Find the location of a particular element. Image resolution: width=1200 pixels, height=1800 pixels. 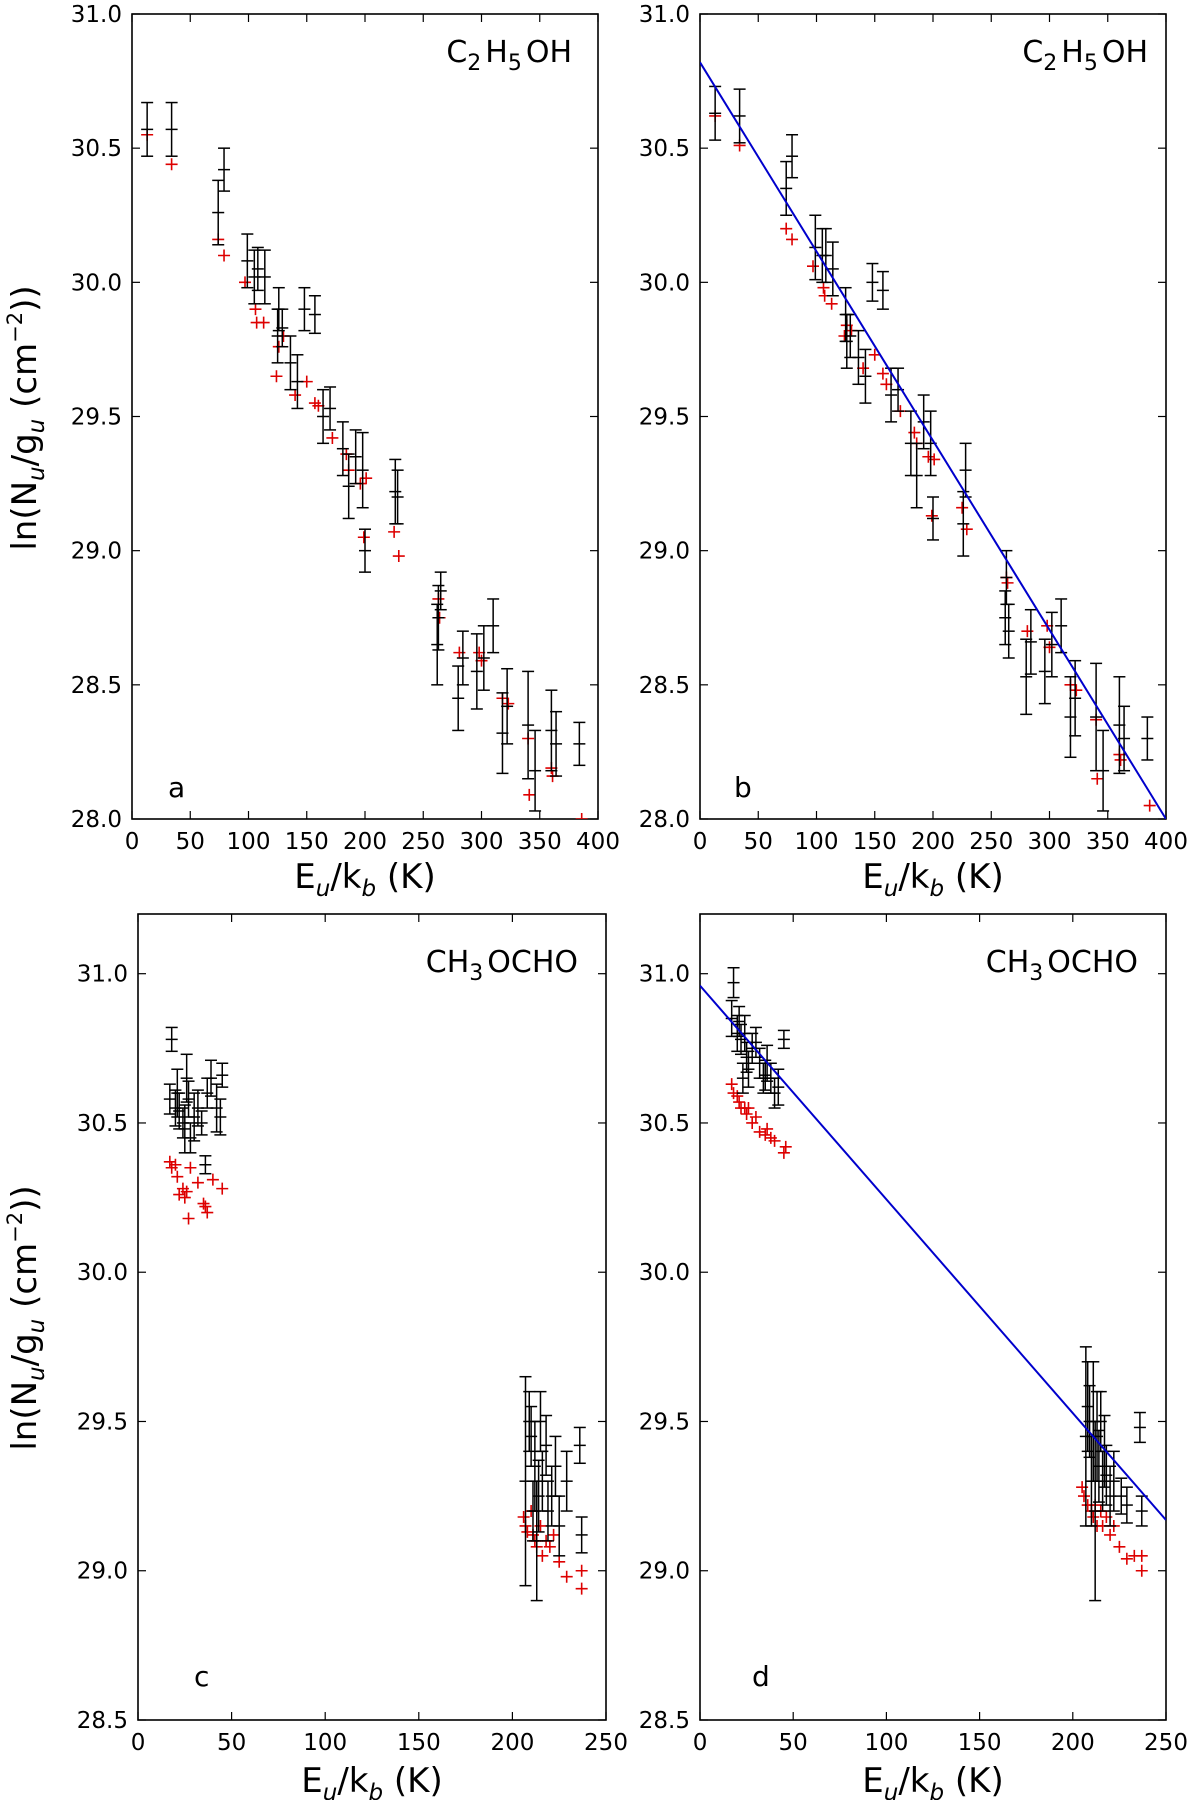

y-axis-label-bottom: ln(Nu/gu (cm−2)) is located at coordinates (26, 1317).